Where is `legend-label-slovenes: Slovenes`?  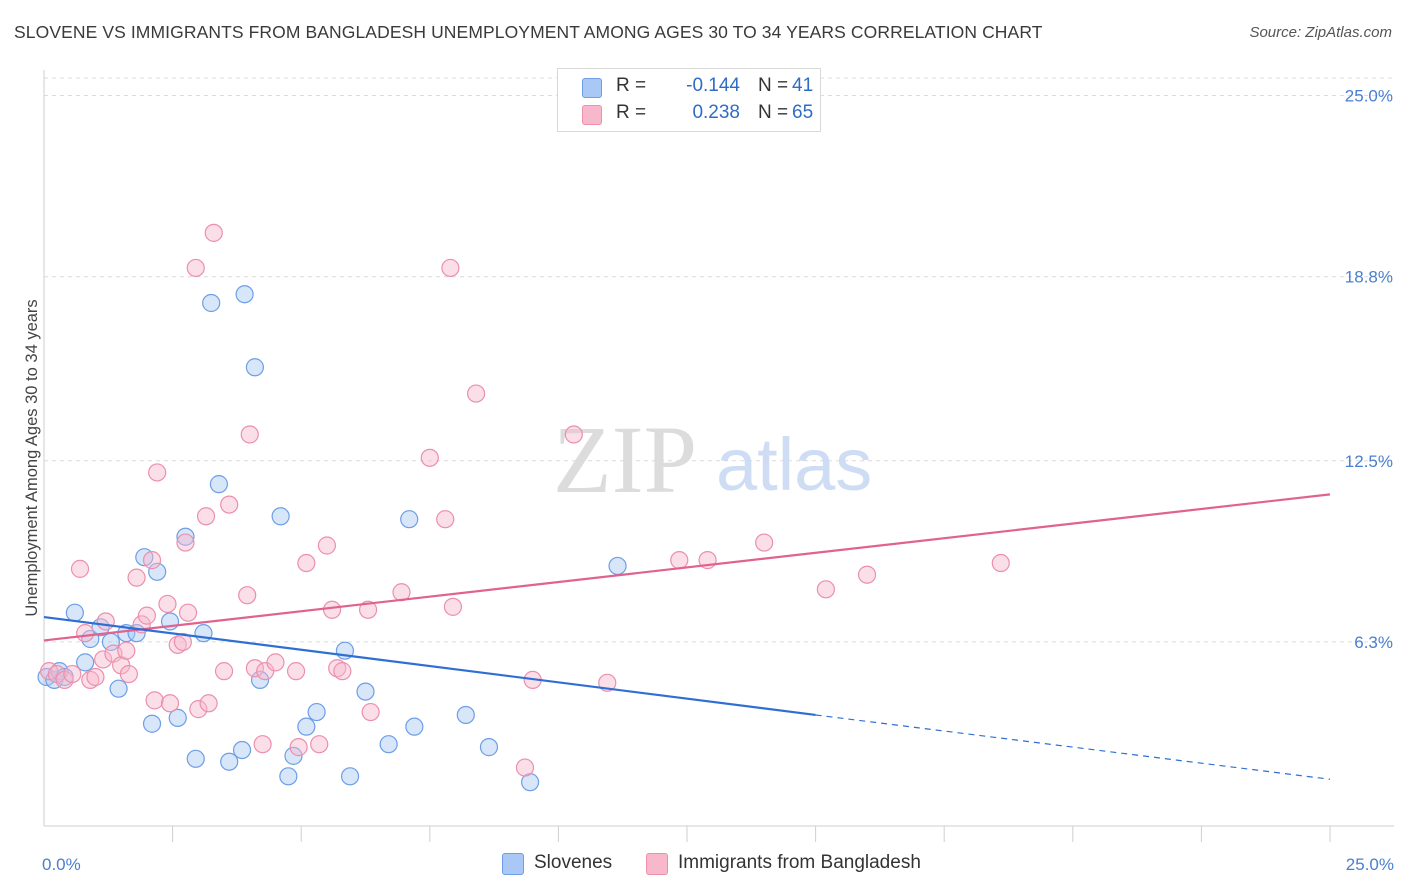 legend-label-slovenes: Slovenes is located at coordinates (573, 862).